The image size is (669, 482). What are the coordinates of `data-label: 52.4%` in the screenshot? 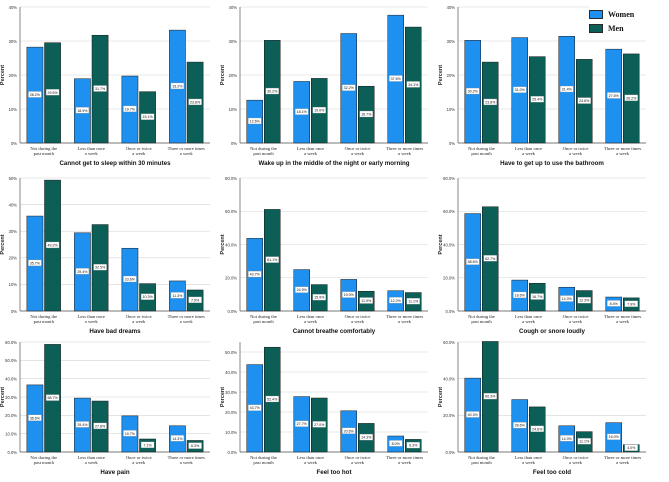 It's located at (272, 400).